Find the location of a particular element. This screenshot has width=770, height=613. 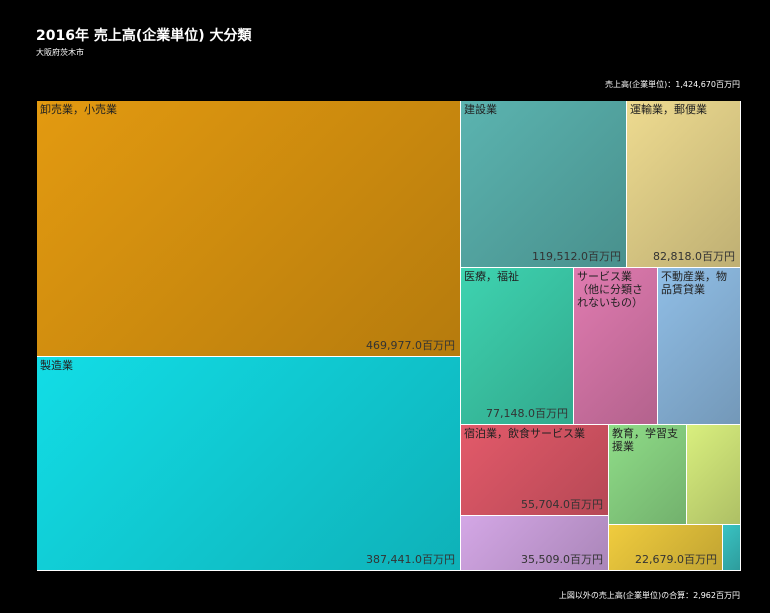

tile-value: 82,818.0百万円 is located at coordinates (694, 256).